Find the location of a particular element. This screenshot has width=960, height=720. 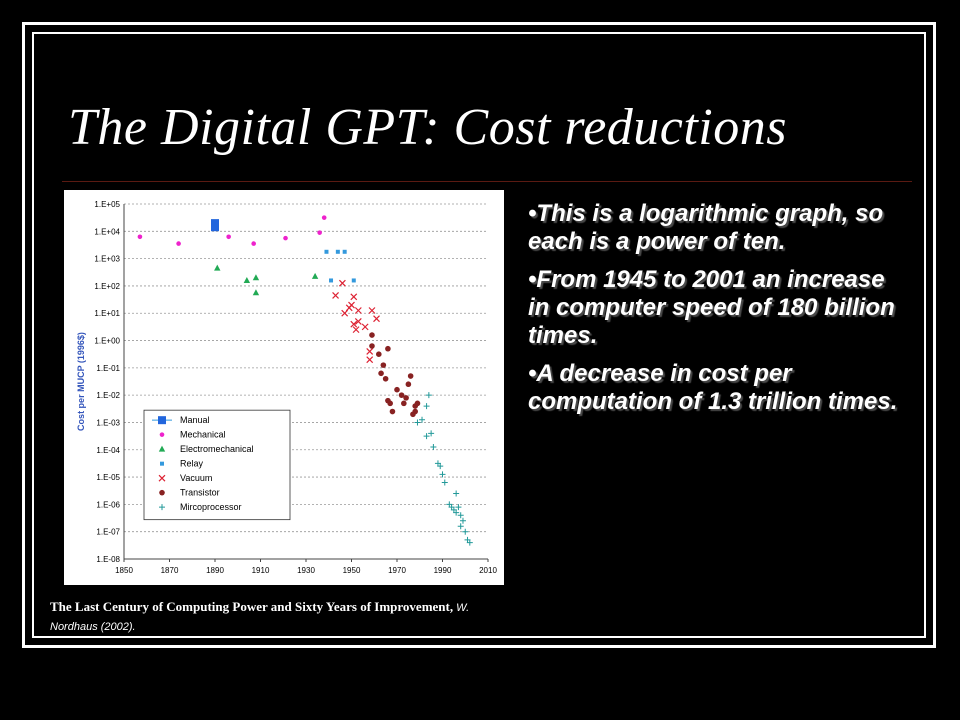

legend-label-vacuum: Vacuum is located at coordinates (196, 478).